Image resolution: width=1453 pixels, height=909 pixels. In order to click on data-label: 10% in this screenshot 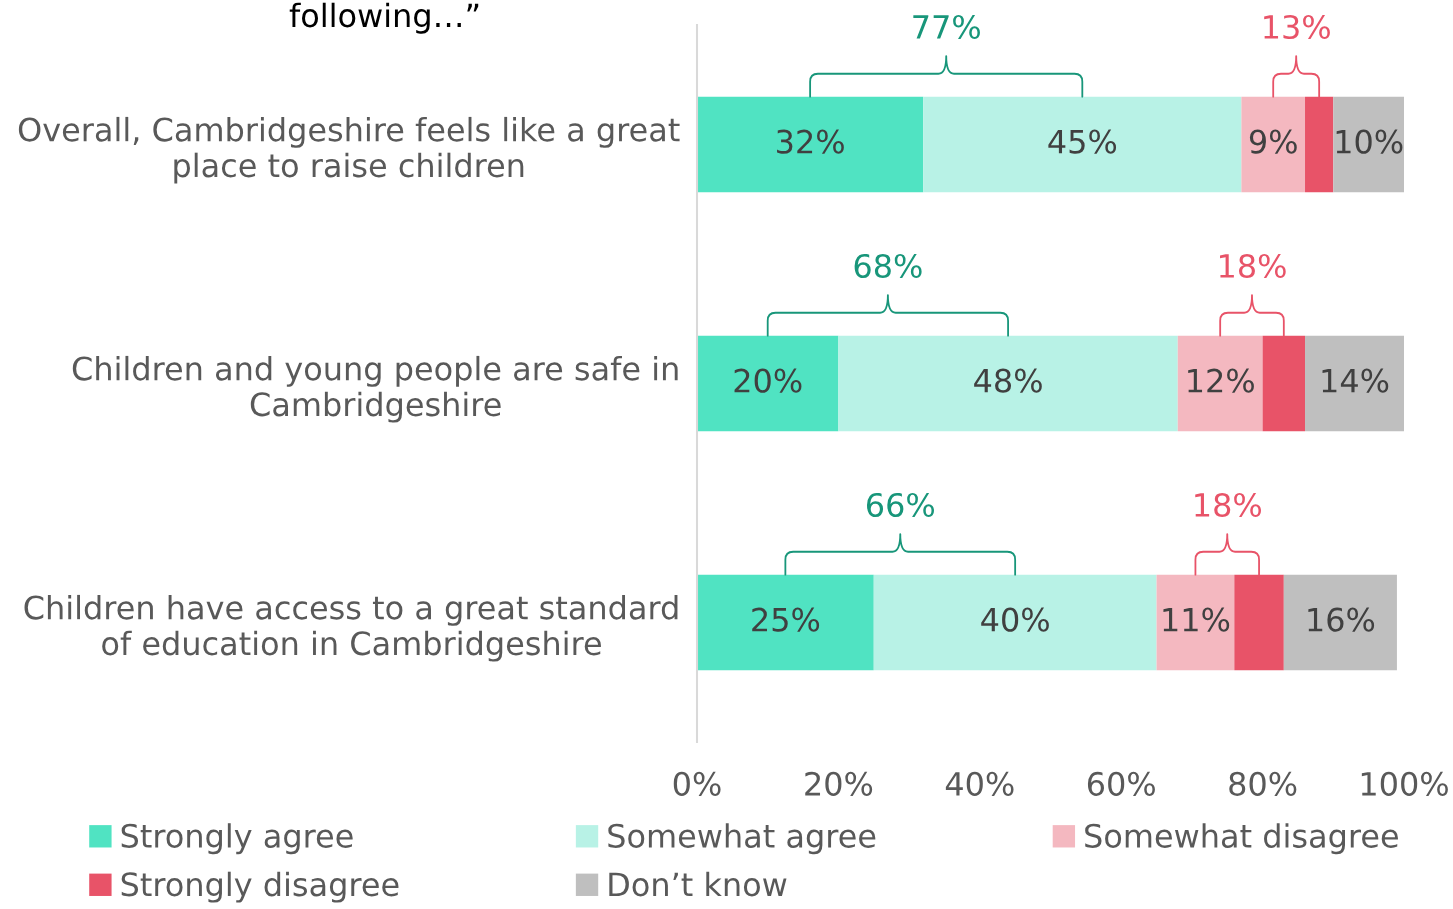, I will do `click(1369, 141)`.